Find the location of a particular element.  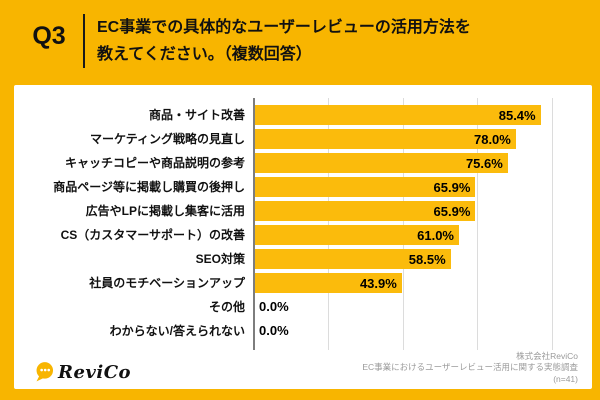

question-title-line1: EC事業での具体的なユーザーレビューの活用方法を is located at coordinates (284, 27).